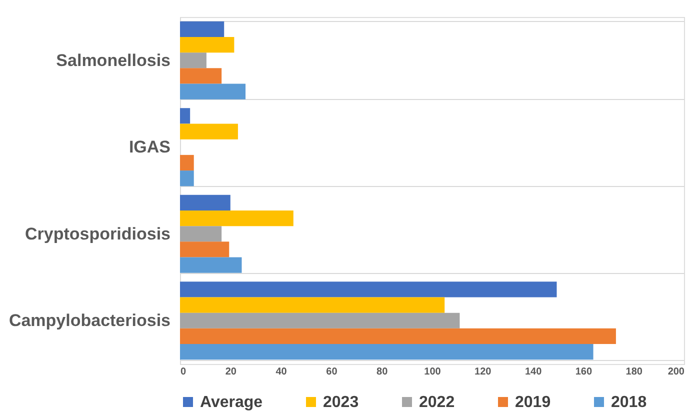  I want to click on legend-label: 2022, so click(437, 402).